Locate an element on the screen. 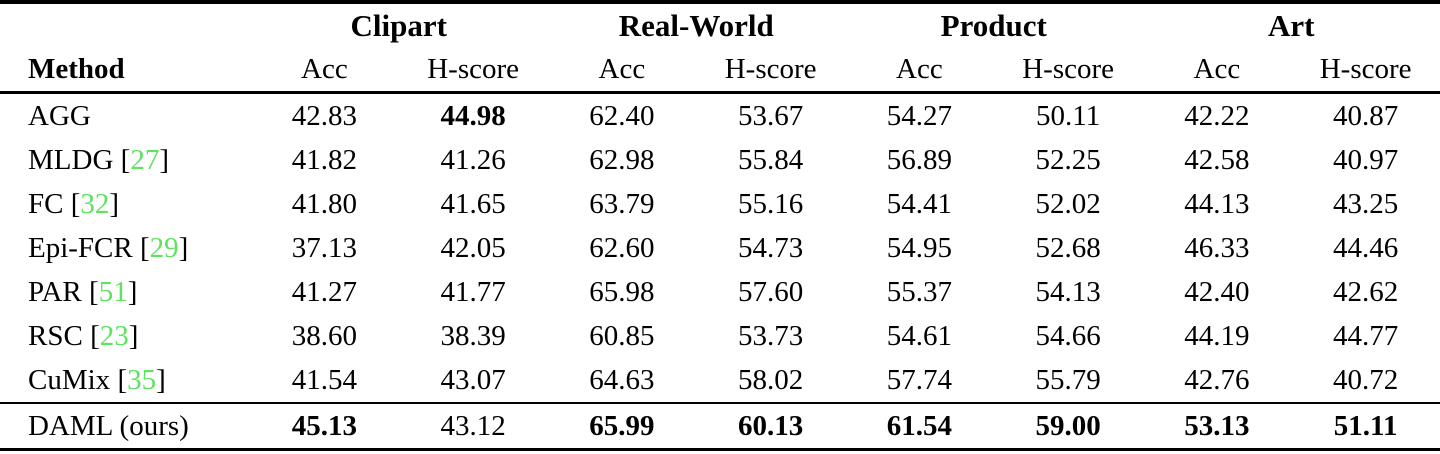  value-cell: 55.16 is located at coordinates (771, 203).